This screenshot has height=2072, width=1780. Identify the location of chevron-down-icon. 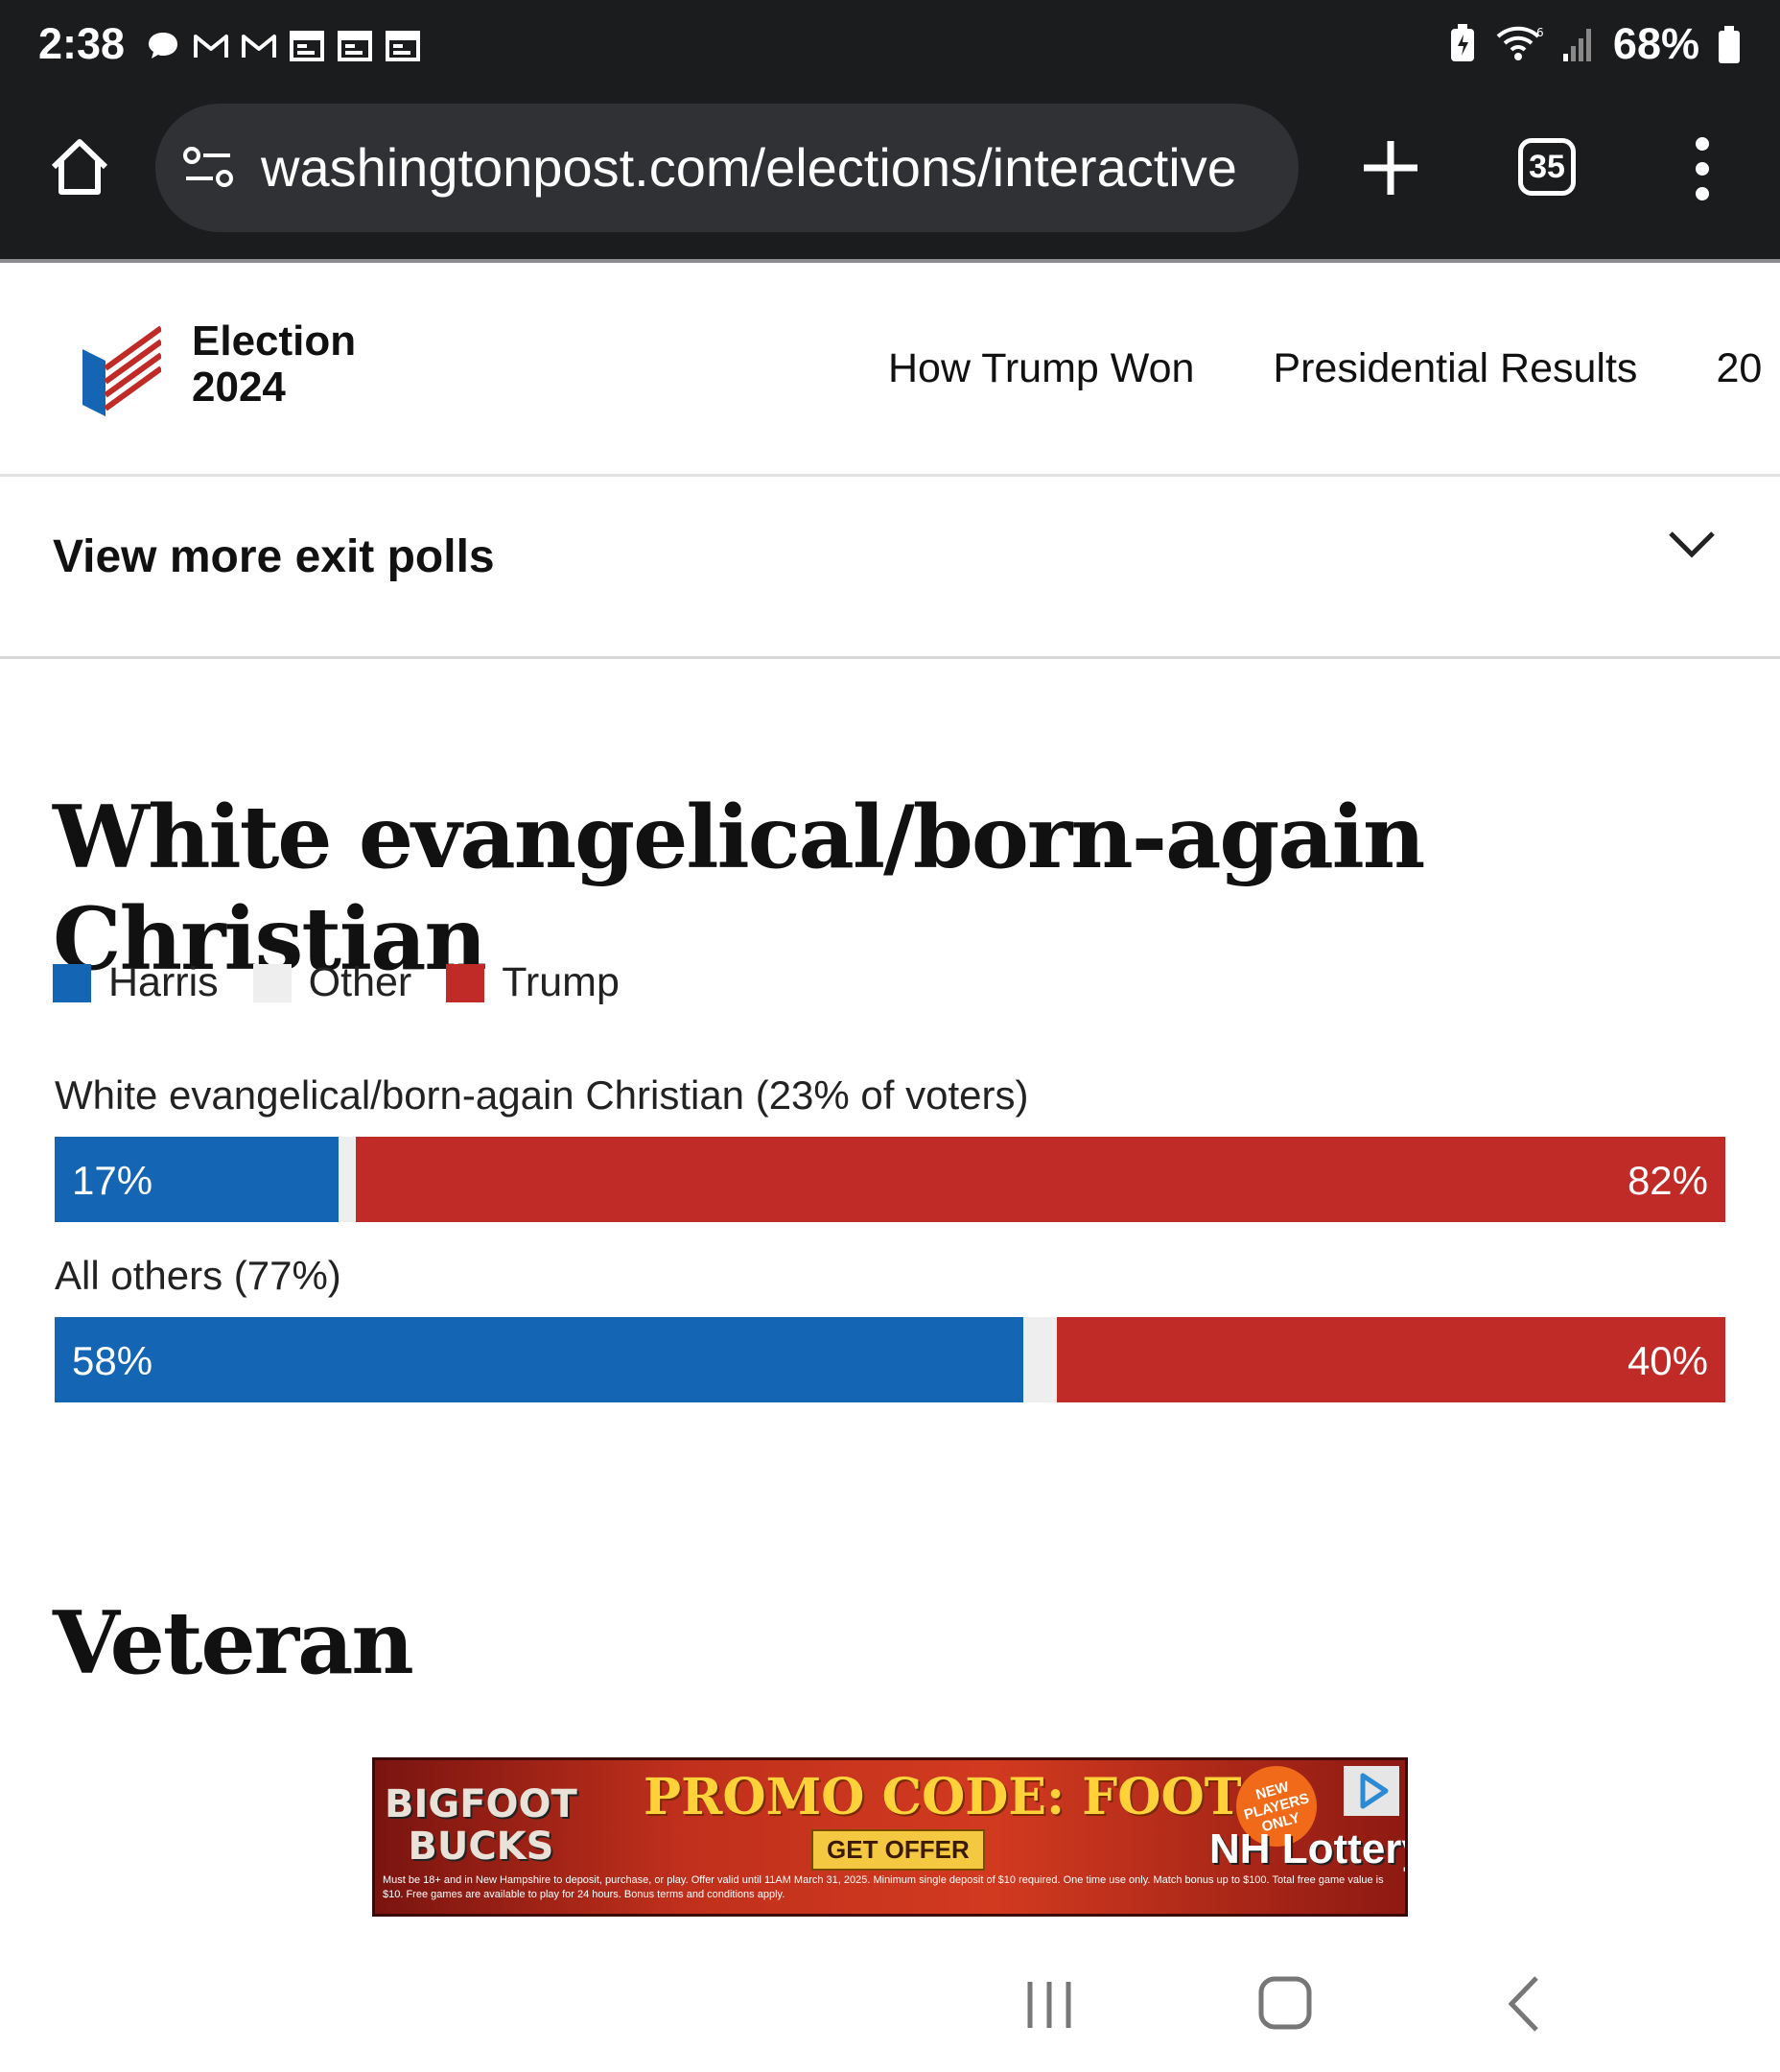
(1692, 545).